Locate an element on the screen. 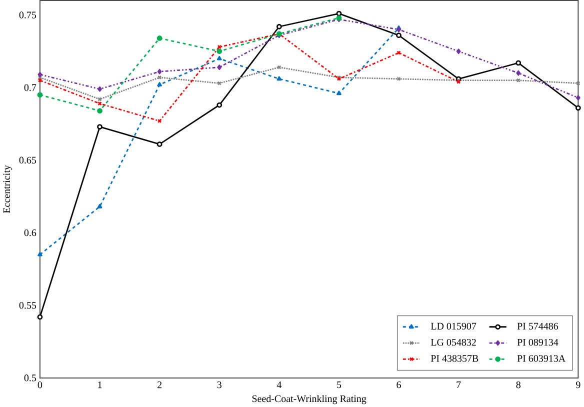 Image resolution: width=584 pixels, height=407 pixels. legend-label: LD 015907 is located at coordinates (453, 326).